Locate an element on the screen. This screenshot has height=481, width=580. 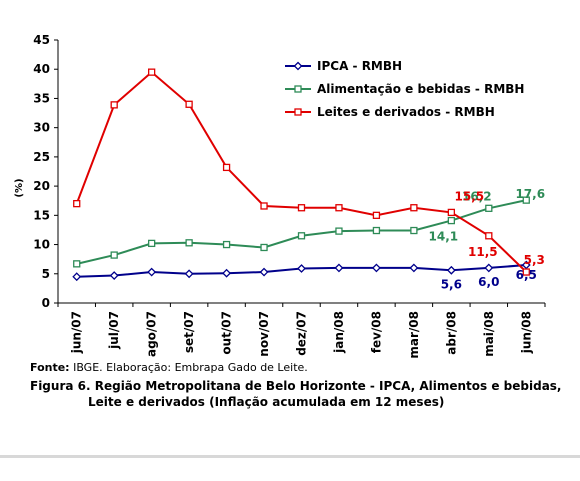
x-tick-label: mai/08 is located at coordinates (489, 334).